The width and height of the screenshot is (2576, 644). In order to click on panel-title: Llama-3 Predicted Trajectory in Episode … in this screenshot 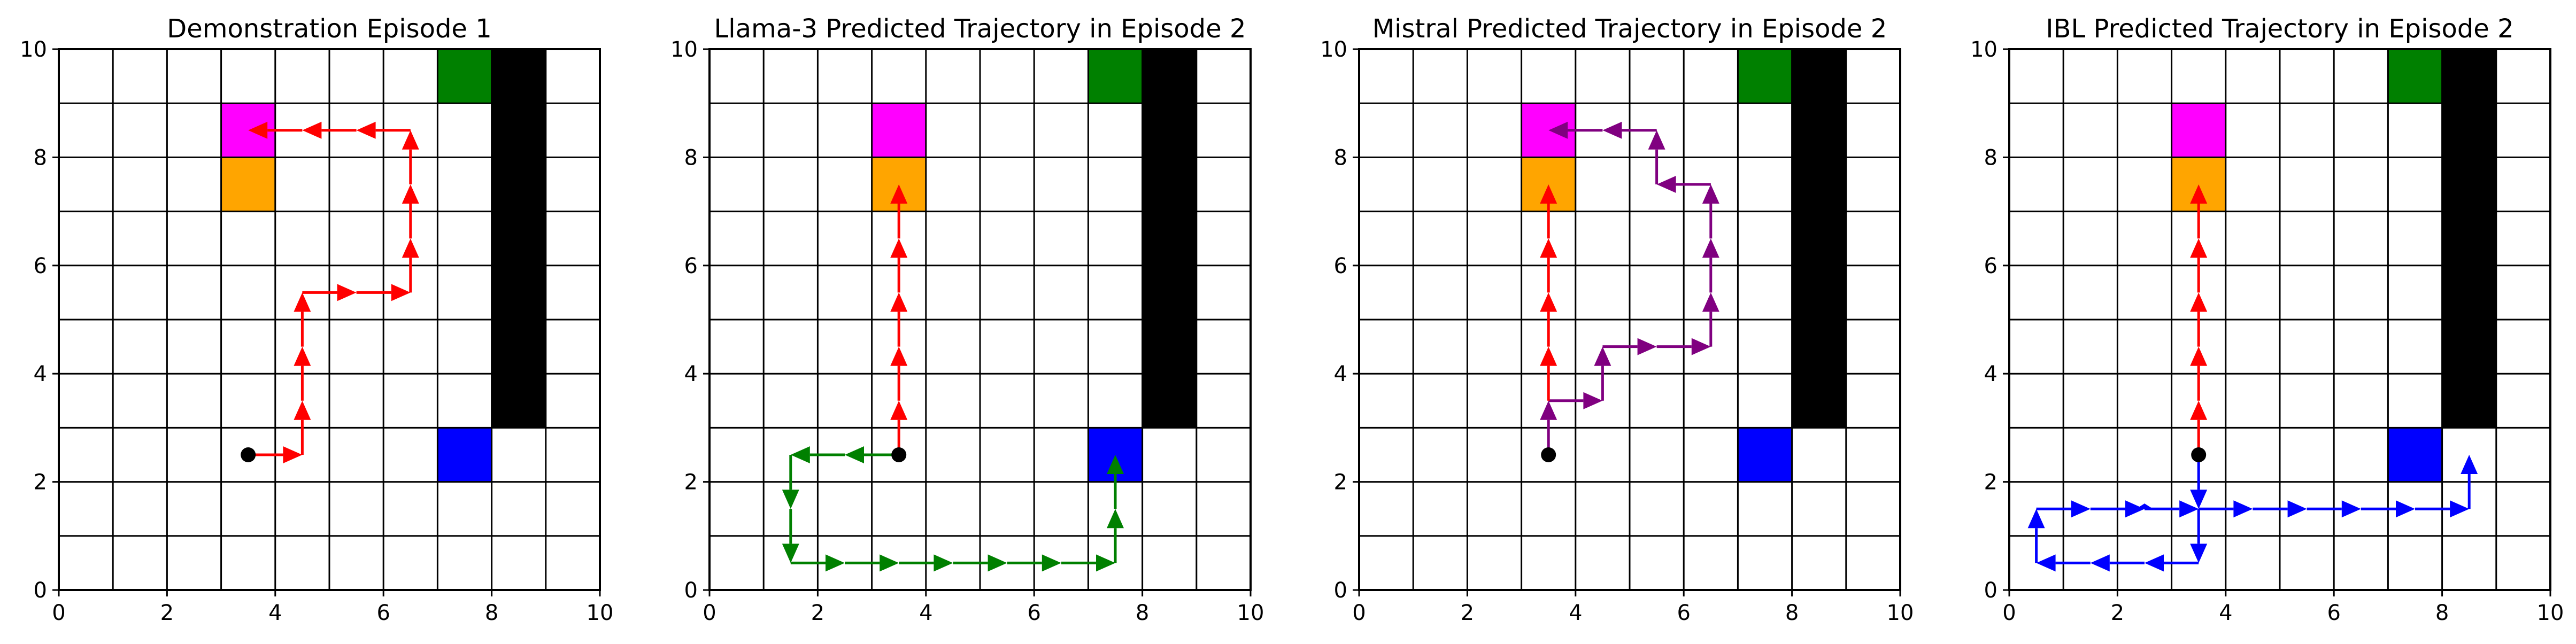, I will do `click(980, 29)`.